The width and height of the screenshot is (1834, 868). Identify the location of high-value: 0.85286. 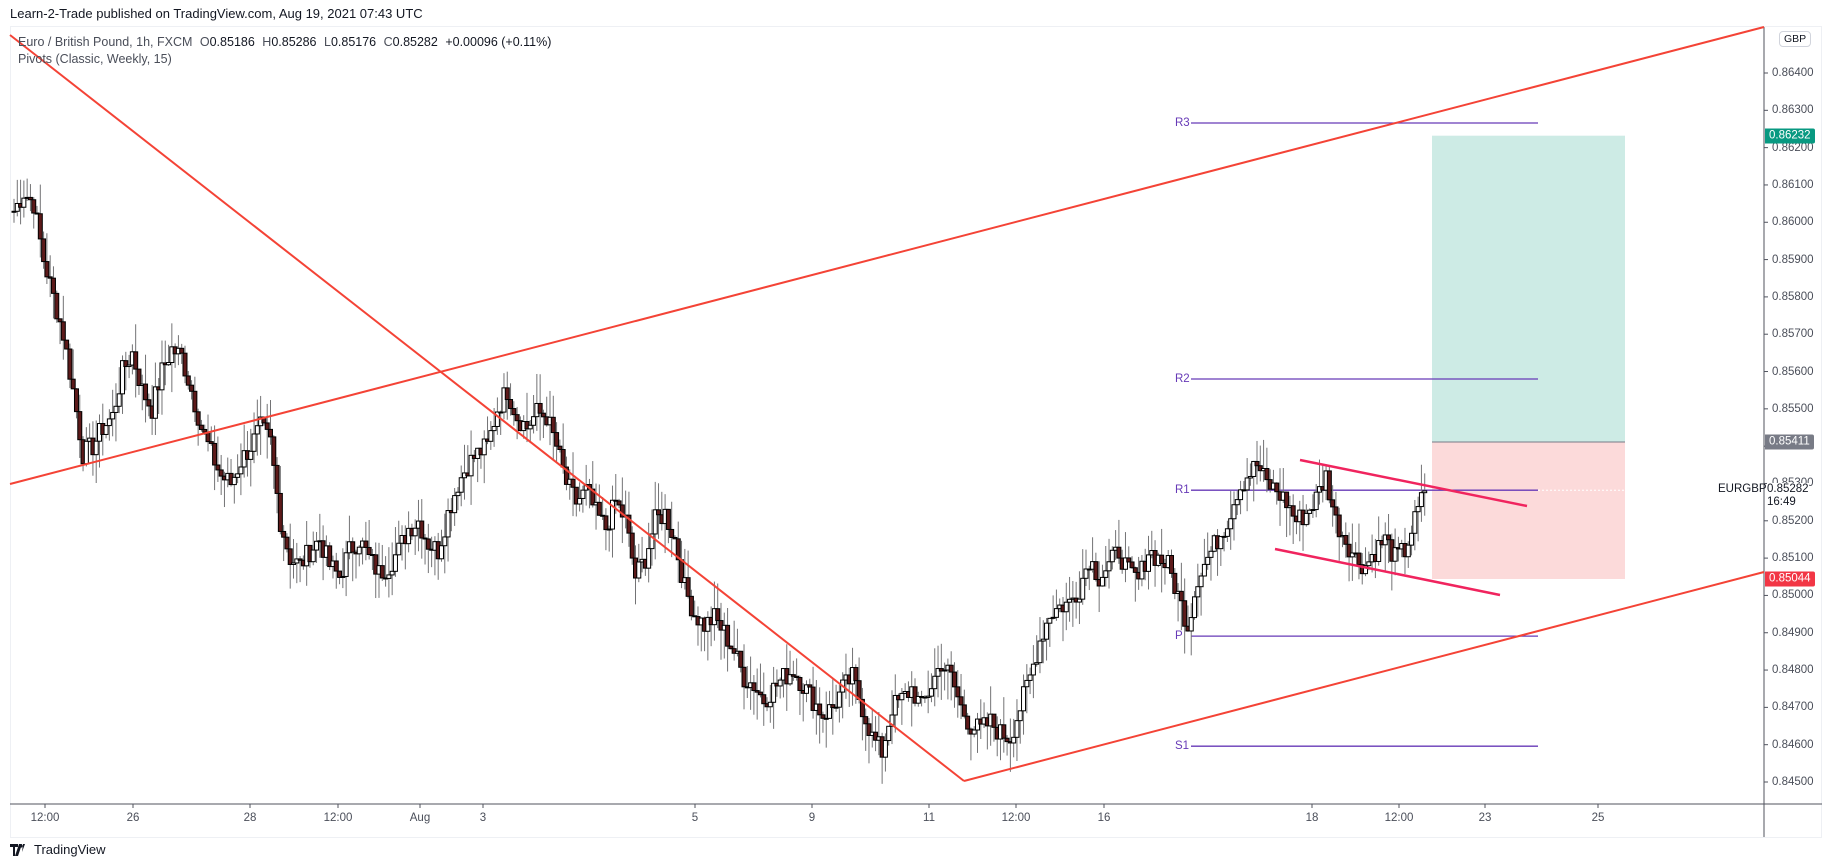
(294, 42).